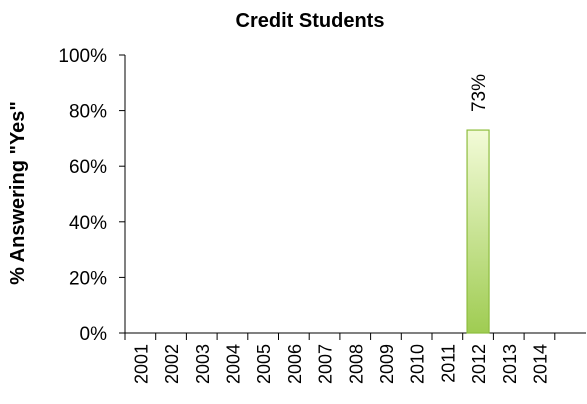 The height and width of the screenshot is (404, 587). I want to click on data-label: 73%, so click(479, 93).